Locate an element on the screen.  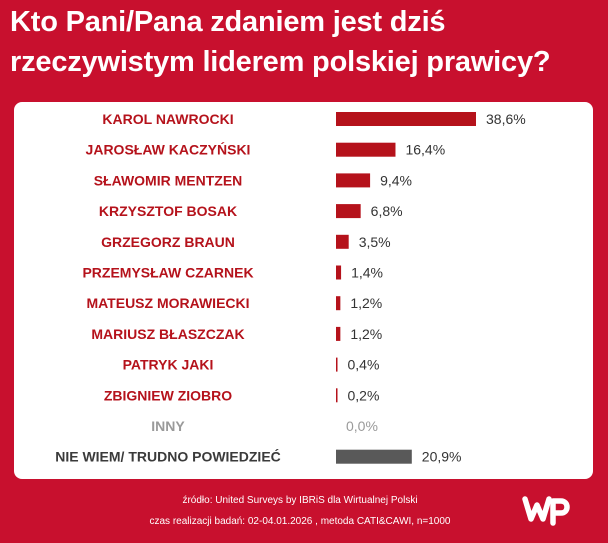
value-label: 38,6% is located at coordinates (506, 119).